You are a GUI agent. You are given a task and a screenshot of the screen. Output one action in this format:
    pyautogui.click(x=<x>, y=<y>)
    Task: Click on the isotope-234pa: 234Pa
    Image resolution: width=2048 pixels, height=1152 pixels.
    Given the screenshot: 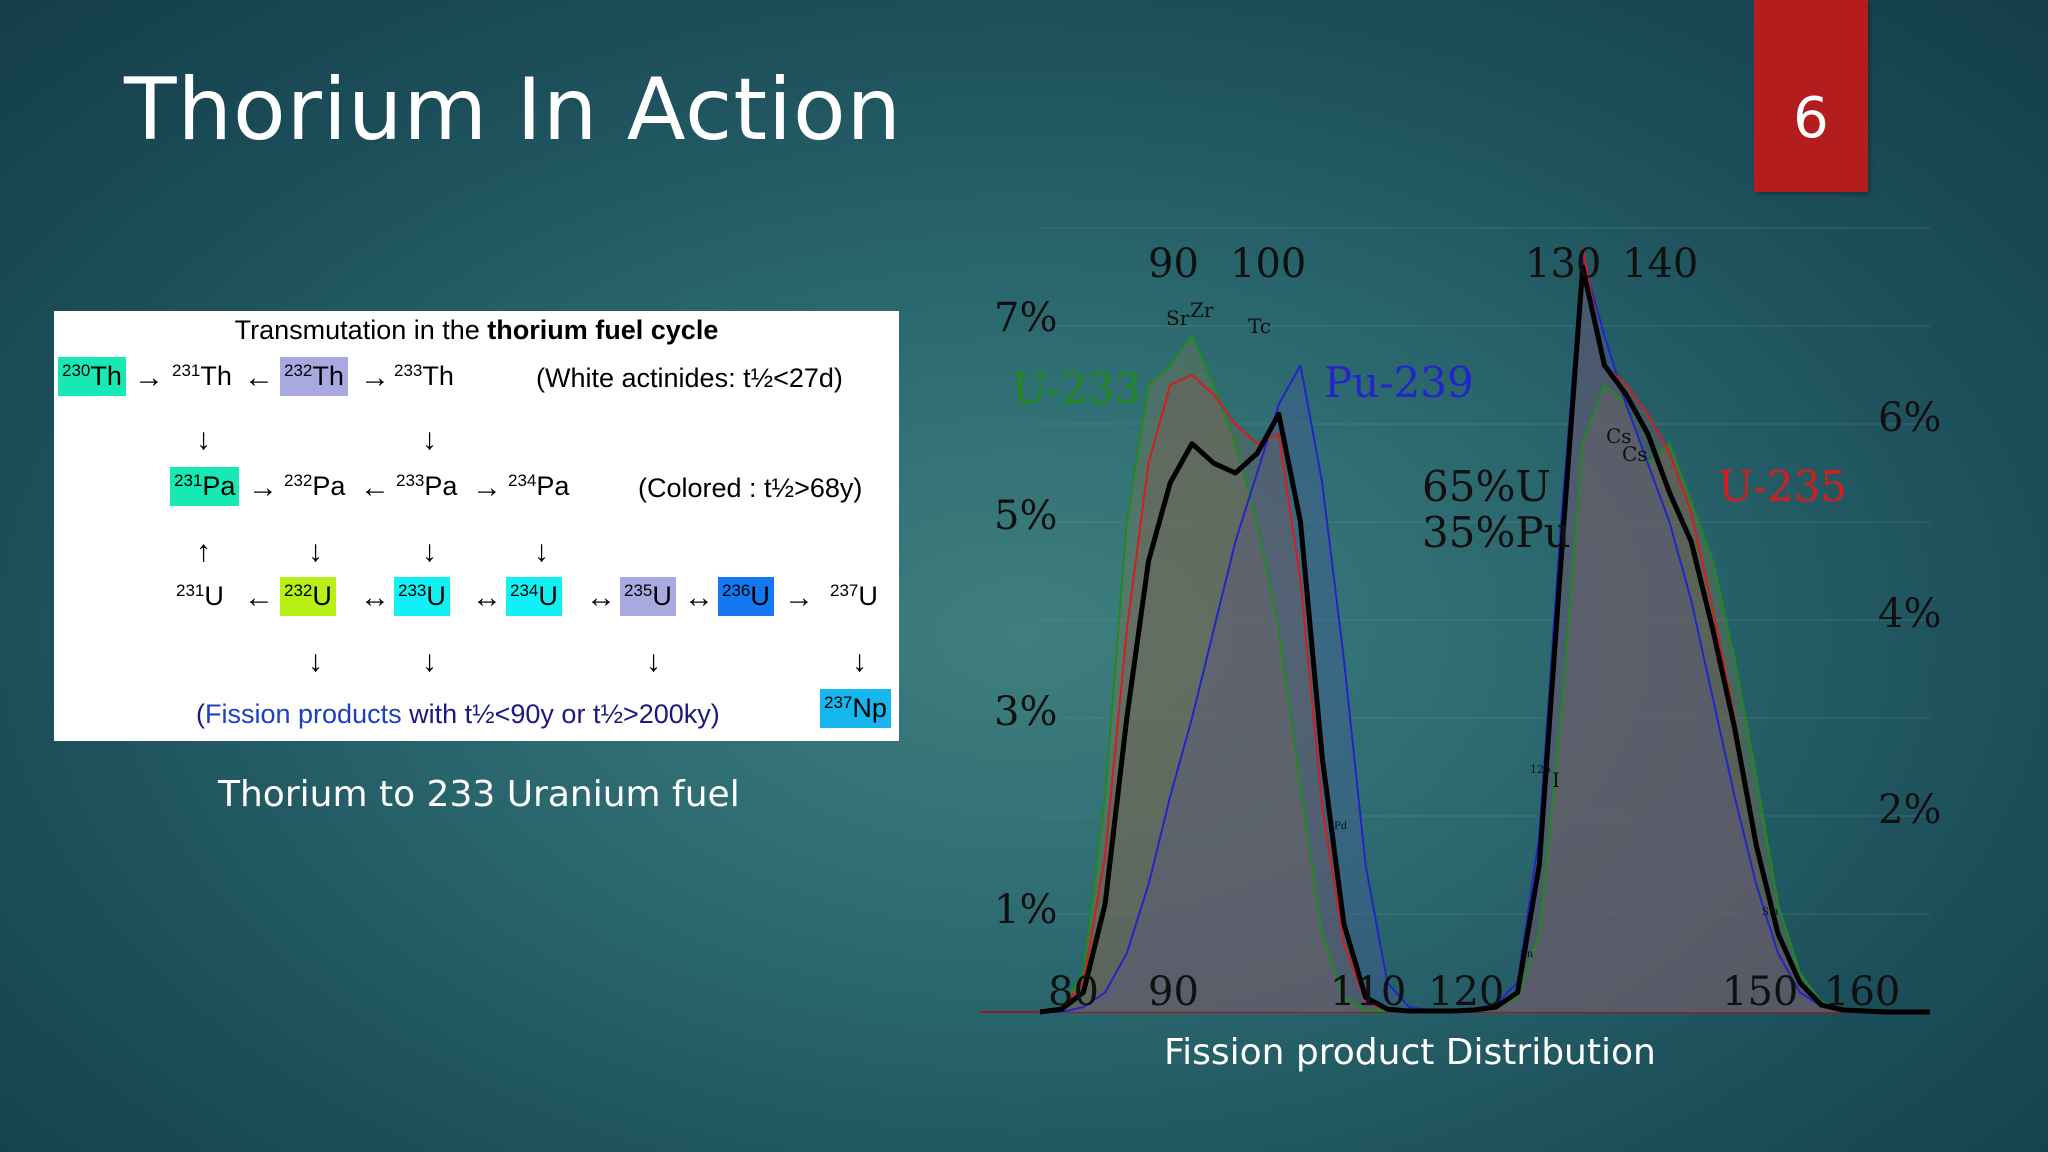 What is the action you would take?
    pyautogui.click(x=538, y=486)
    